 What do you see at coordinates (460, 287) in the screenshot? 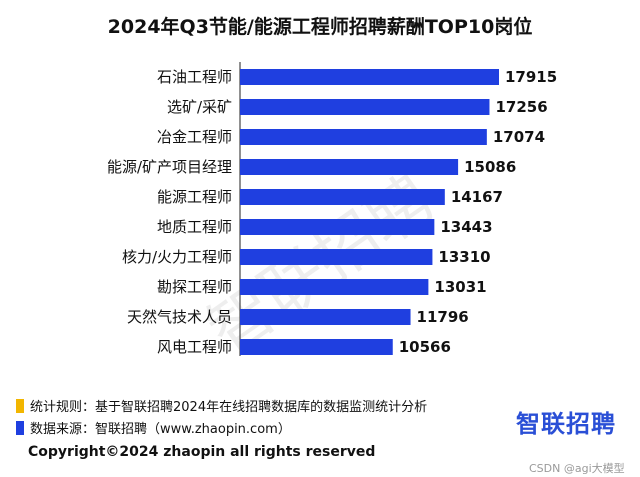
I see `value-label: 13031` at bounding box center [460, 287].